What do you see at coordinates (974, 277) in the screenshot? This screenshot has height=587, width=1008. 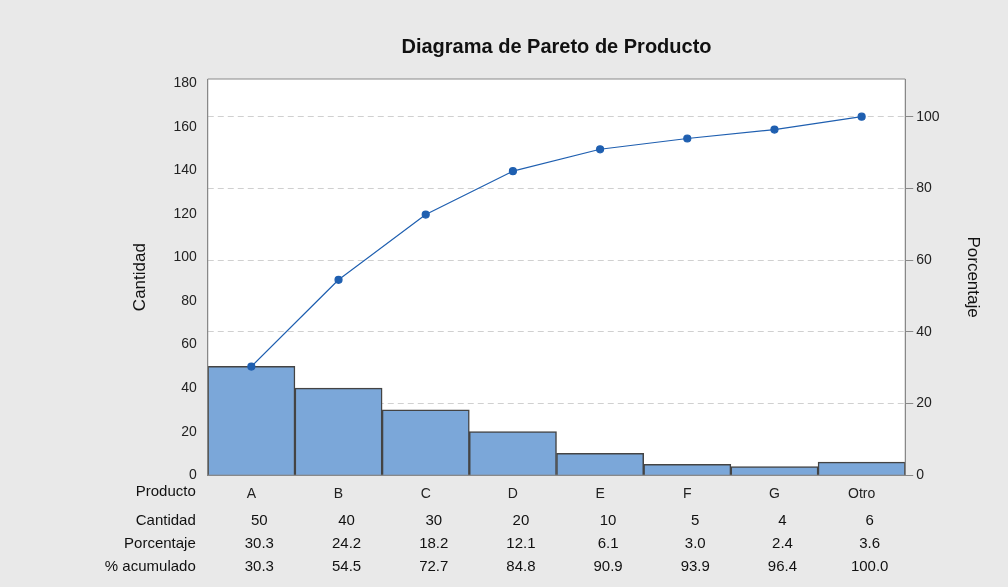 I see `y2-axis-title: Porcentaje` at bounding box center [974, 277].